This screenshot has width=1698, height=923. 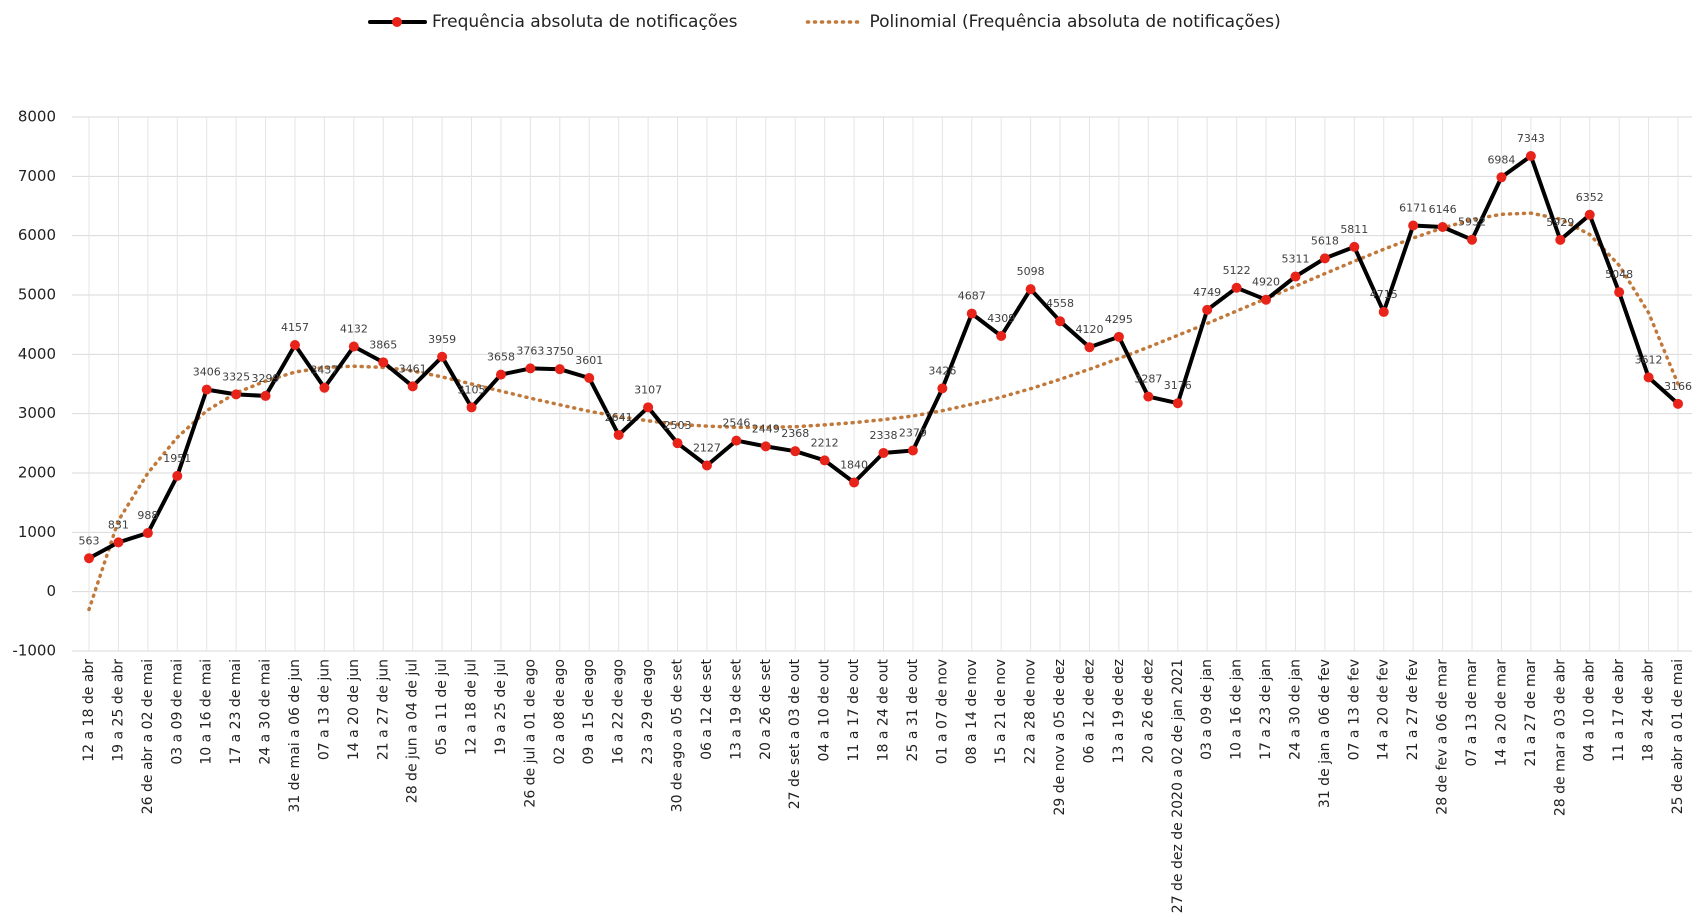 What do you see at coordinates (1148, 711) in the screenshot?
I see `x-tick-label: 20 a 26 de dez` at bounding box center [1148, 711].